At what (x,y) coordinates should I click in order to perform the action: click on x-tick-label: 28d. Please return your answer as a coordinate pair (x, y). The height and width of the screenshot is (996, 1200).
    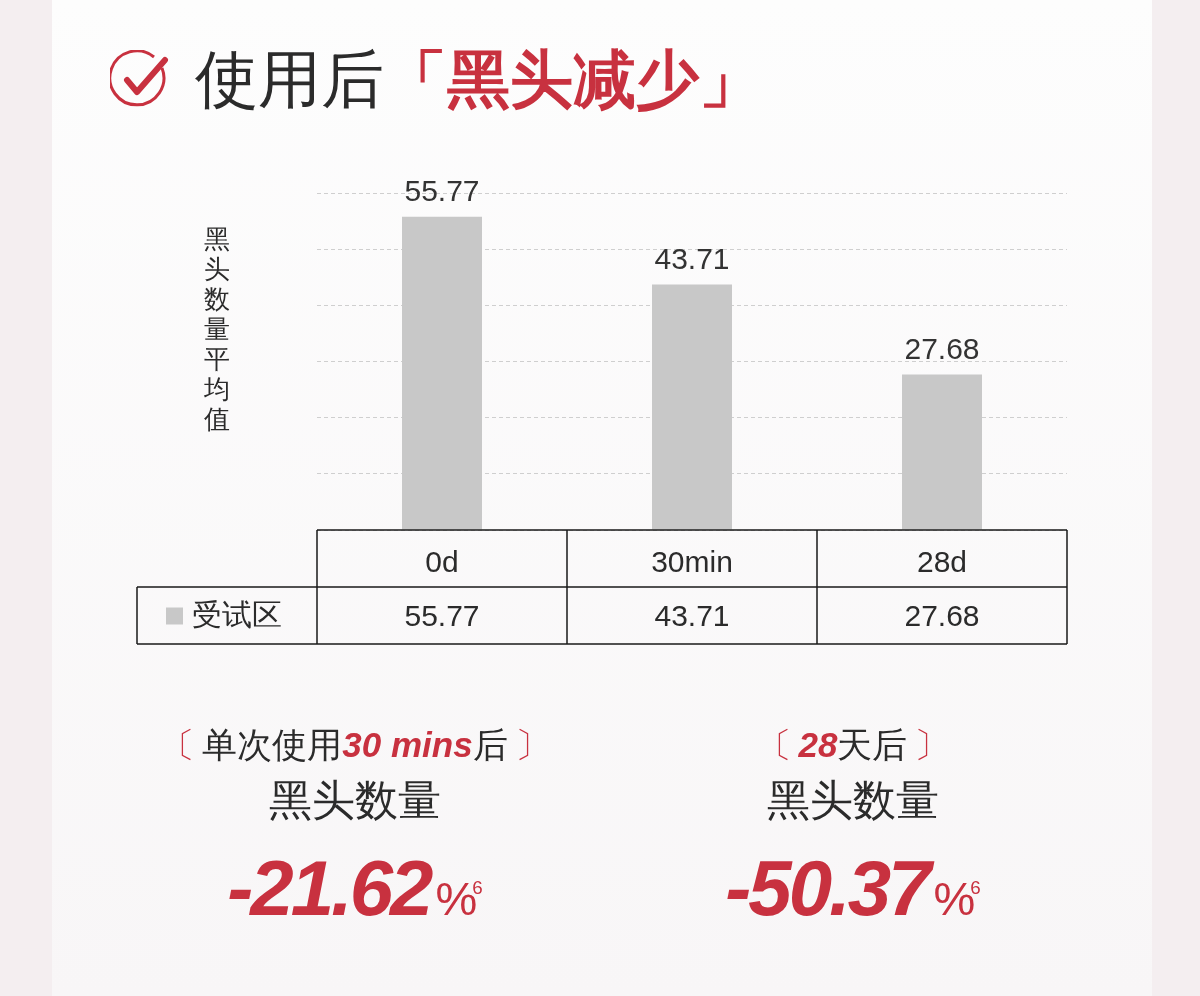
    Looking at the image, I should click on (942, 562).